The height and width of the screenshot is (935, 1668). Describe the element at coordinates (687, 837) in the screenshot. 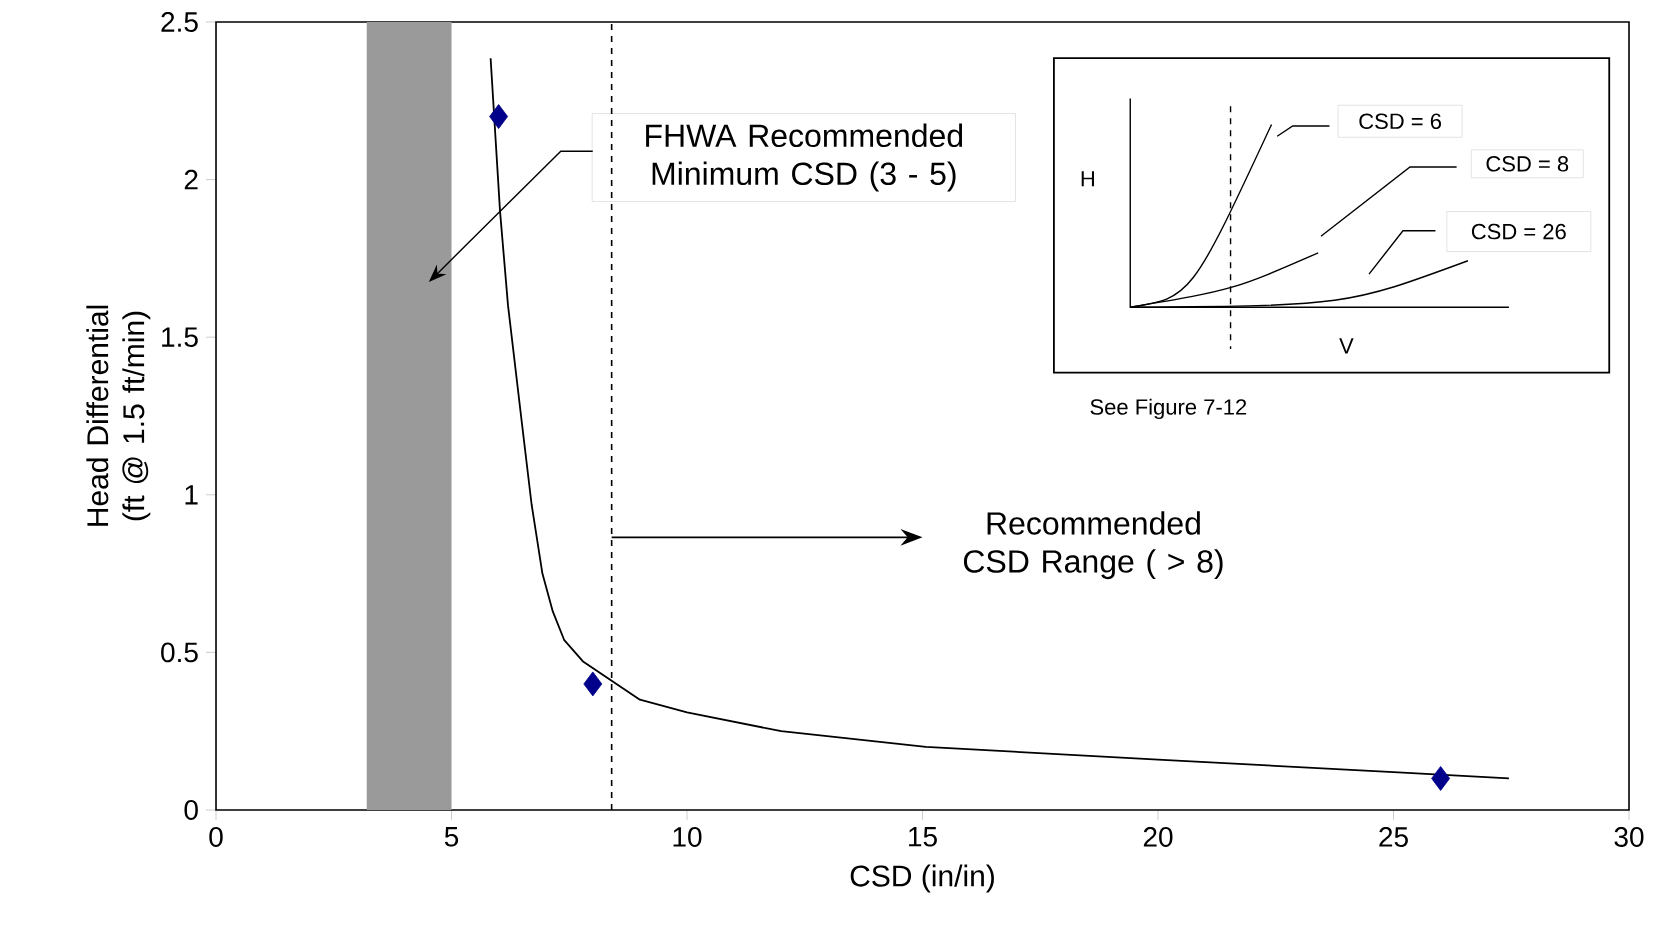

I see `x-tick-label: 10` at that location.